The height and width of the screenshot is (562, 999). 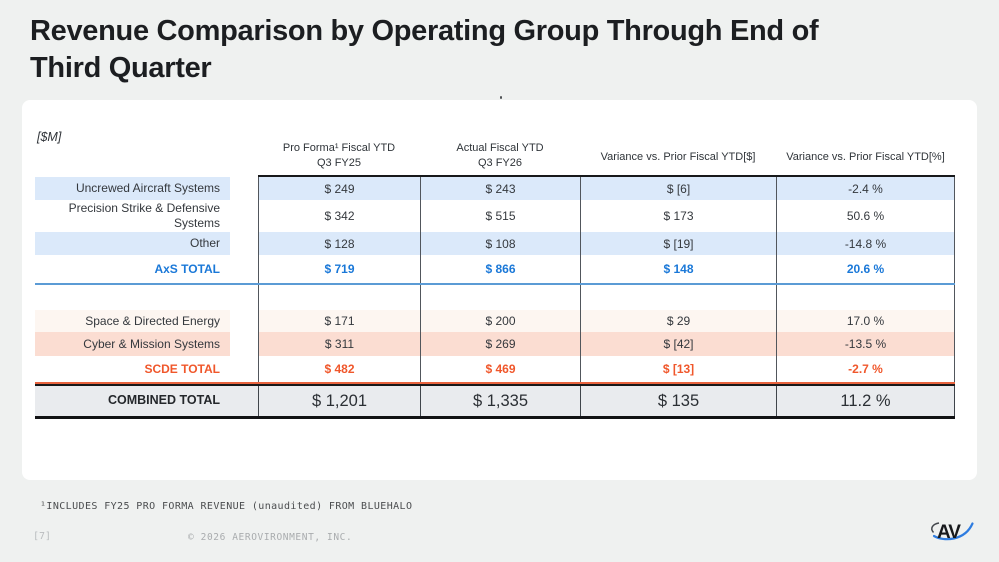 I want to click on cell-variance-pct: -14.8 %, so click(x=865, y=243).